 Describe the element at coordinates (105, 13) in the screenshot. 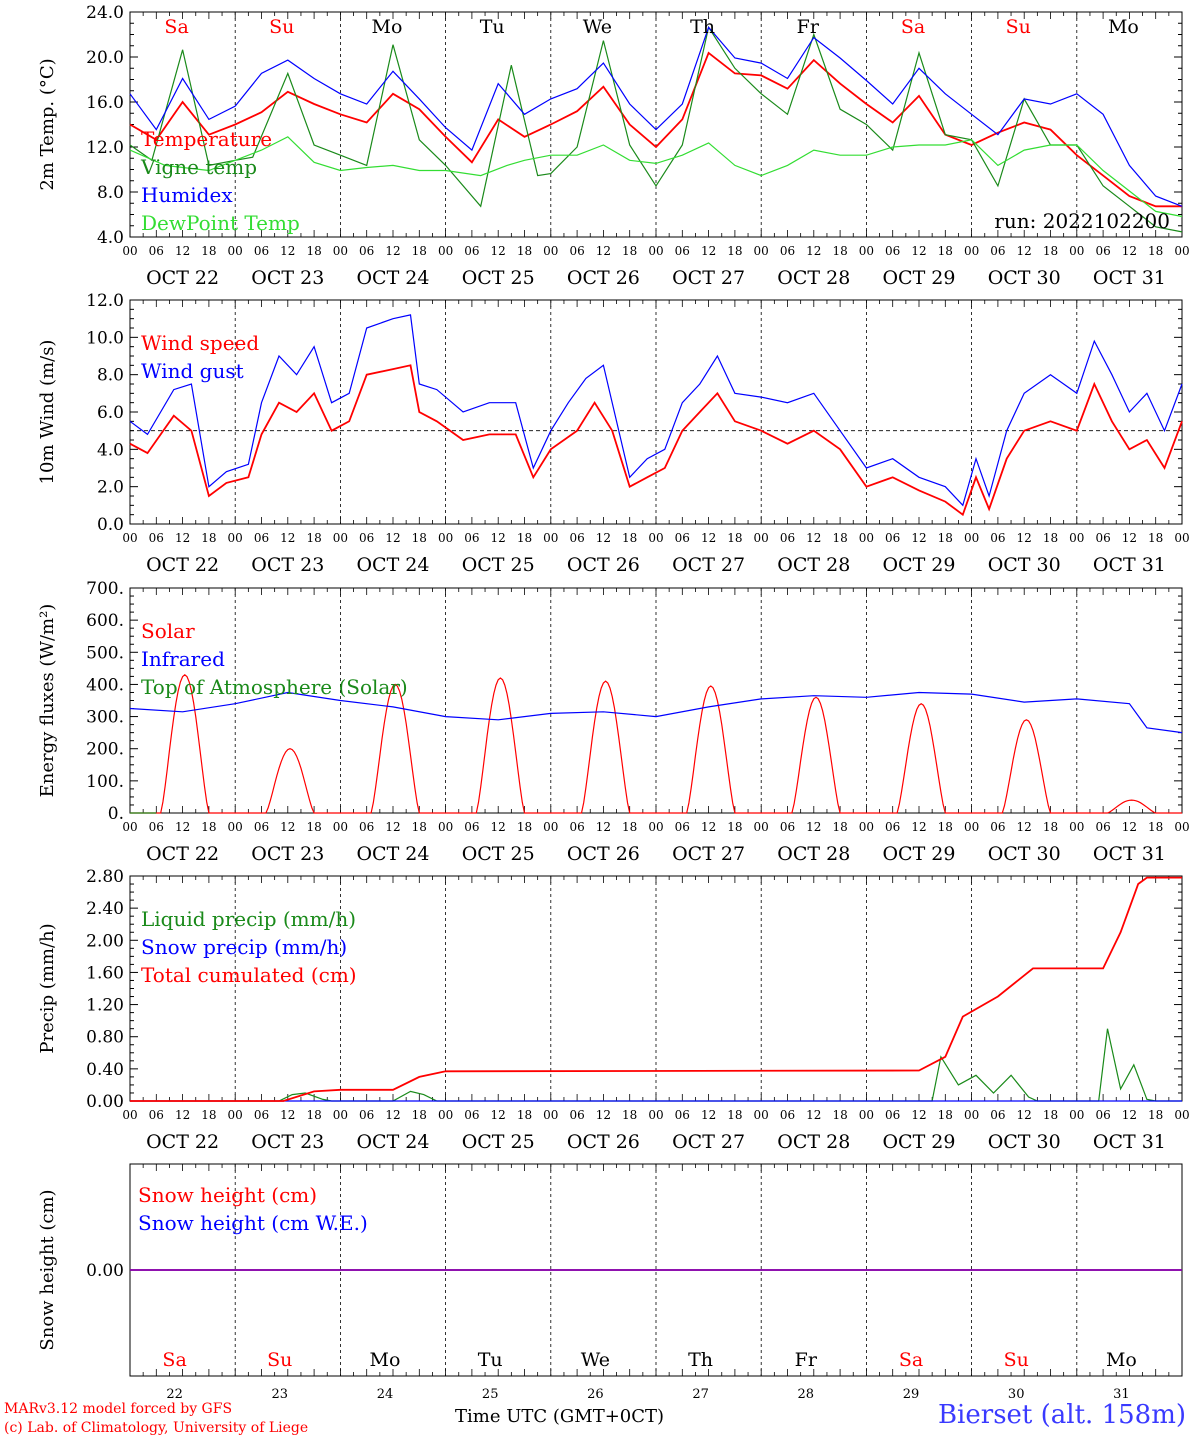

I see `y-tick-label: 24.0` at that location.